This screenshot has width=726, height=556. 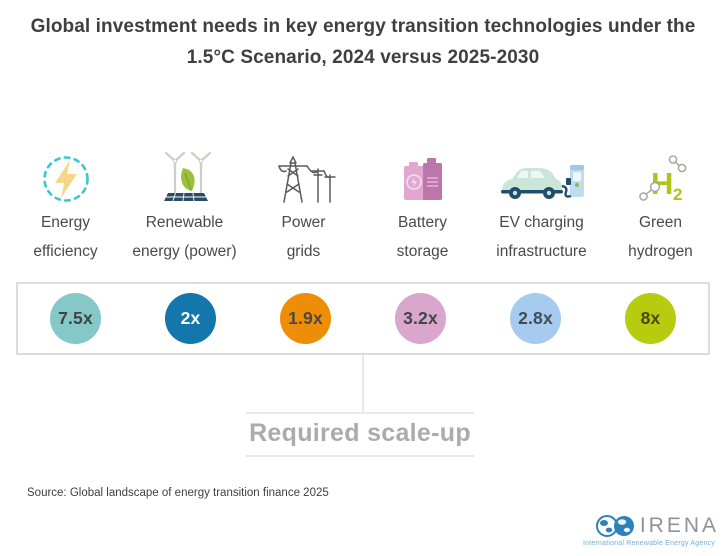 What do you see at coordinates (363, 383) in the screenshot?
I see `connector-line` at bounding box center [363, 383].